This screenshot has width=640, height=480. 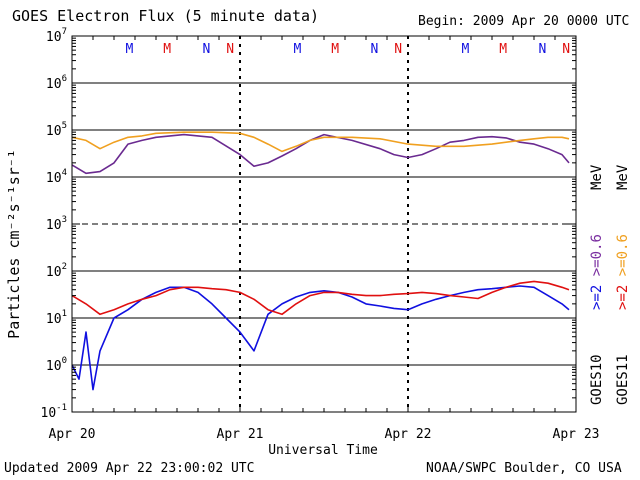 I want to click on y-tick-exponent: 6, so click(x=64, y=79).